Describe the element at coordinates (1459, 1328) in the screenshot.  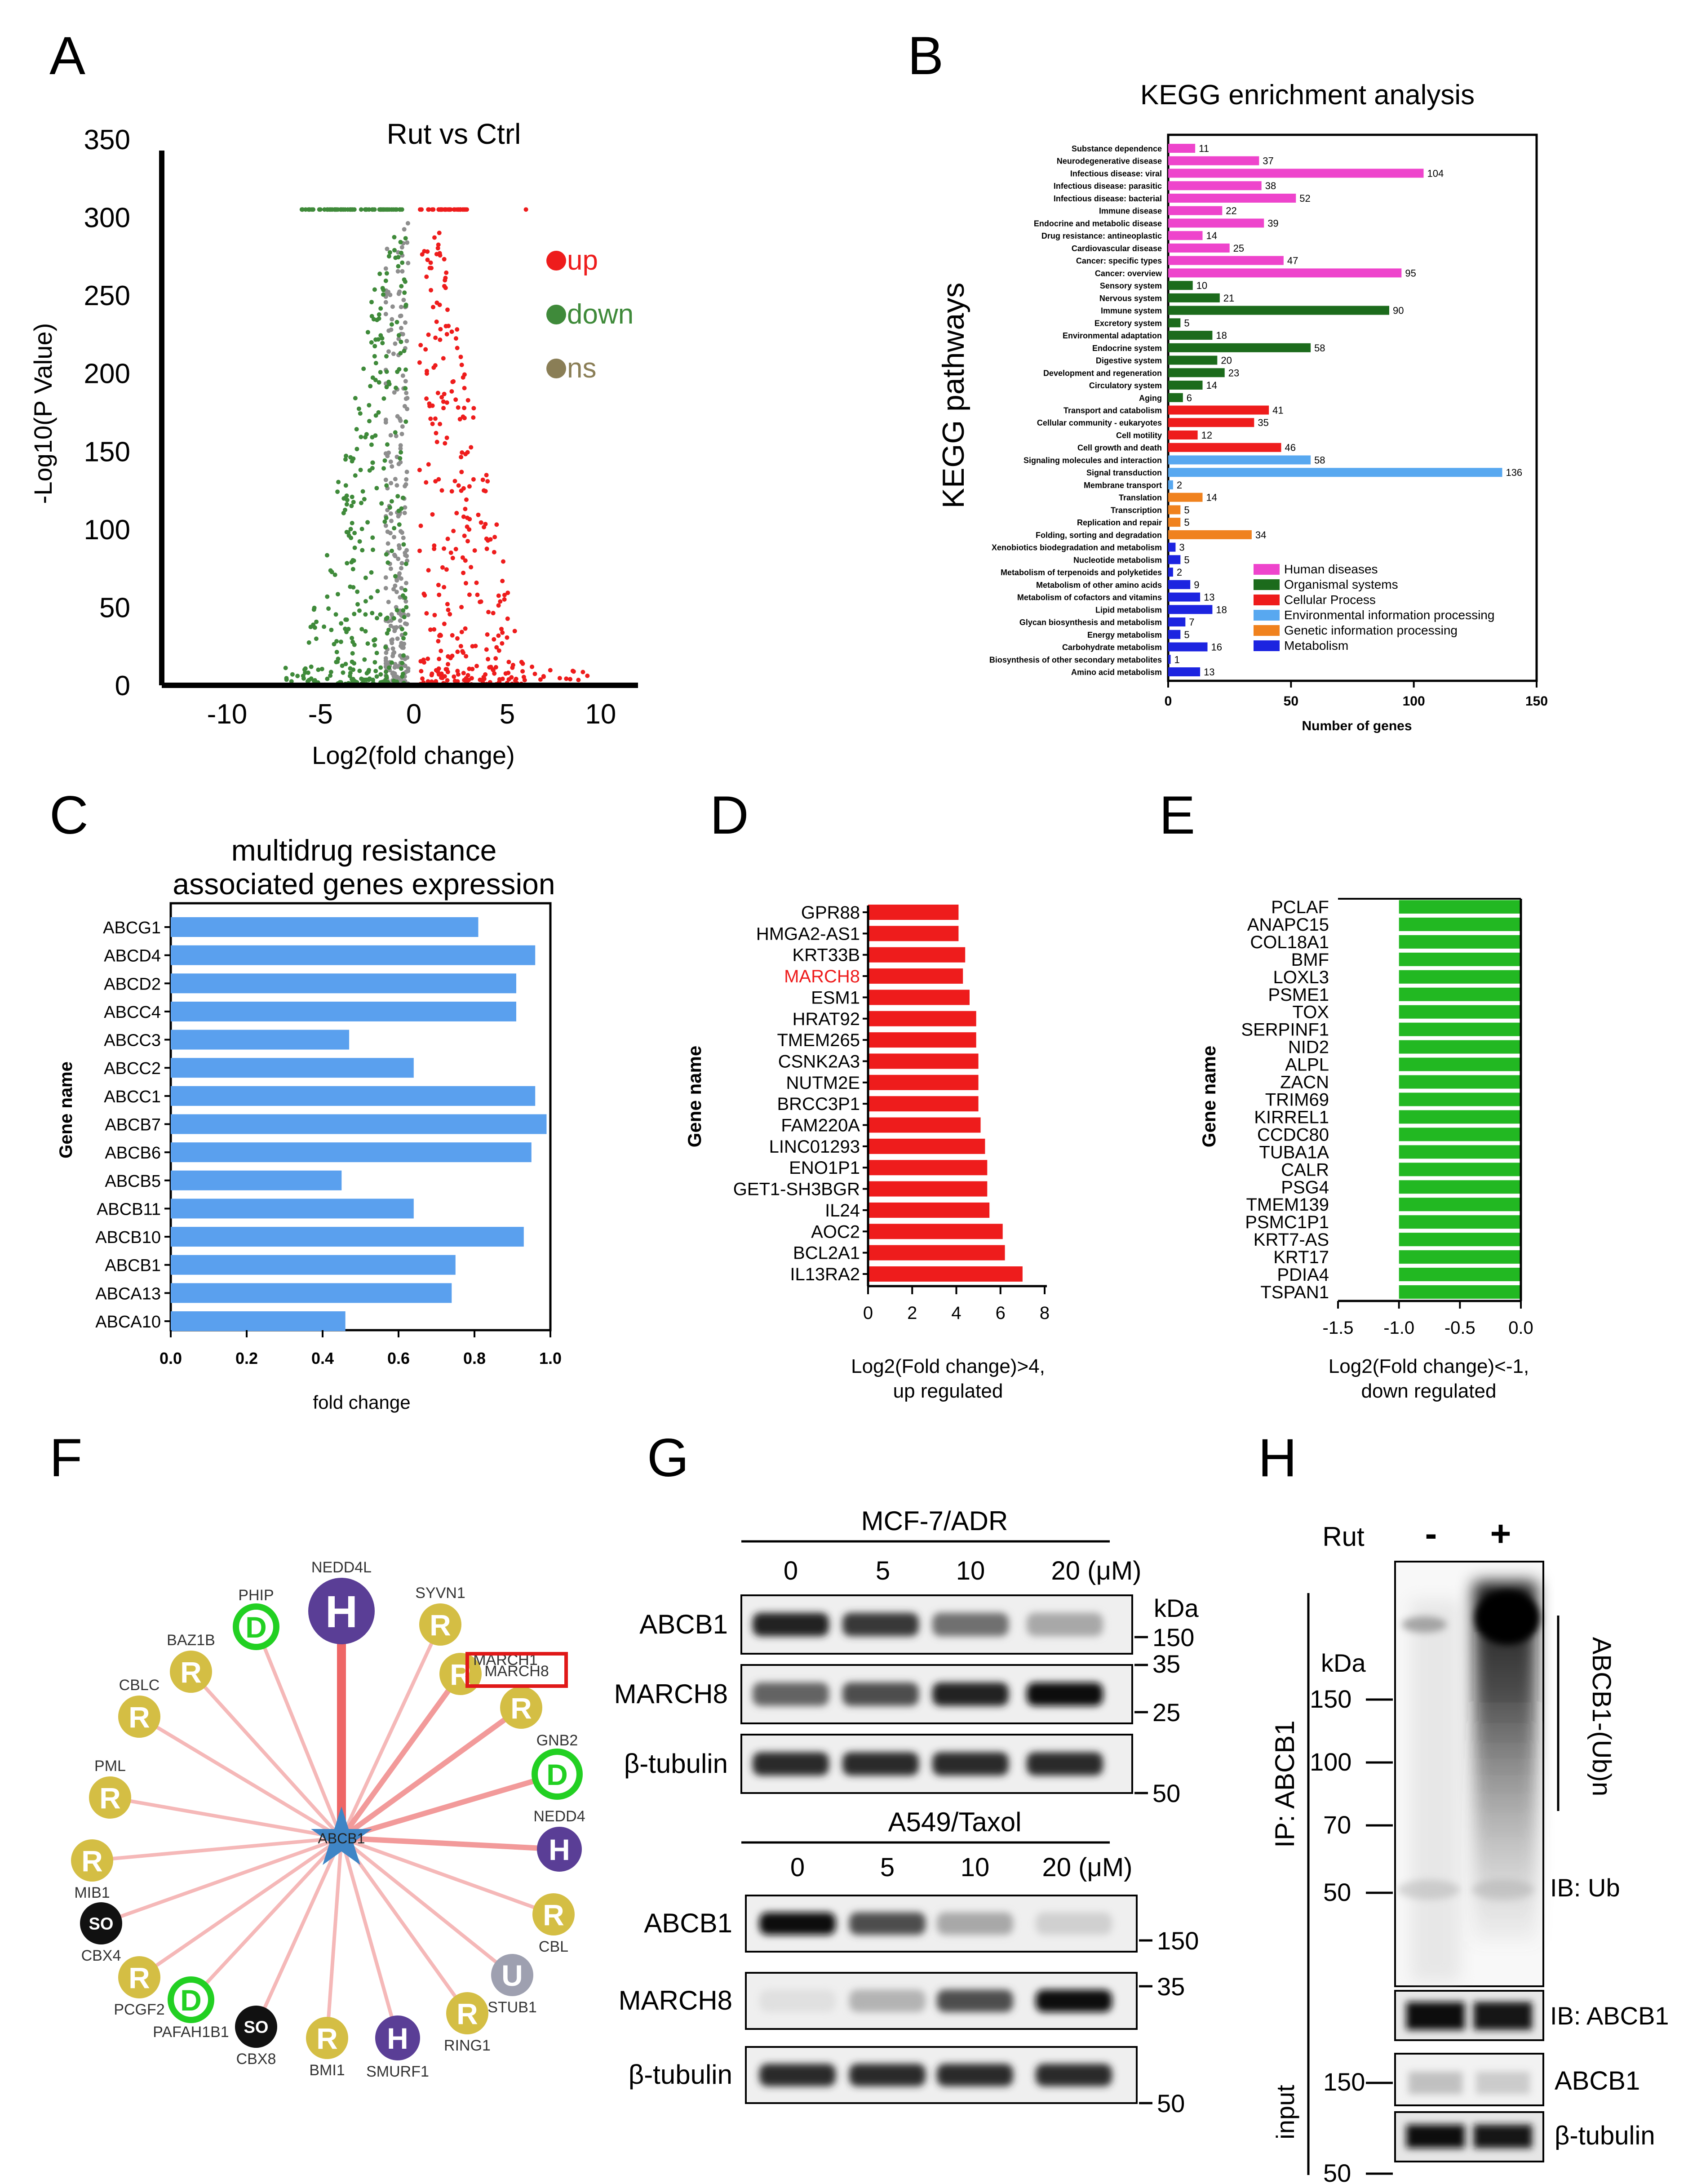
I see `down-x-tick: -0.5` at that location.